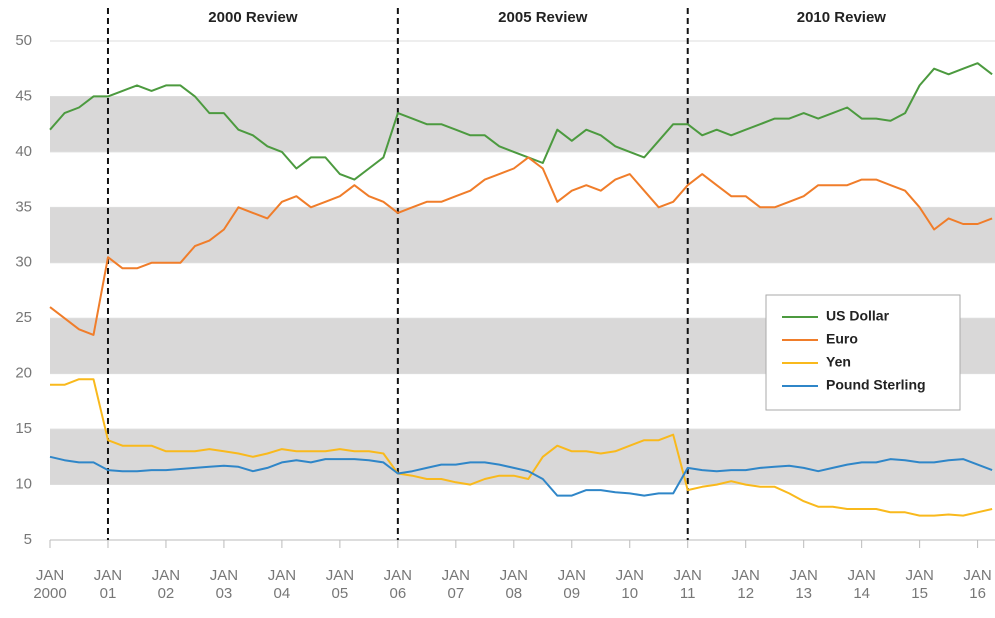  Describe the element at coordinates (224, 584) in the screenshot. I see `x-tick-label: JAN 03` at that location.